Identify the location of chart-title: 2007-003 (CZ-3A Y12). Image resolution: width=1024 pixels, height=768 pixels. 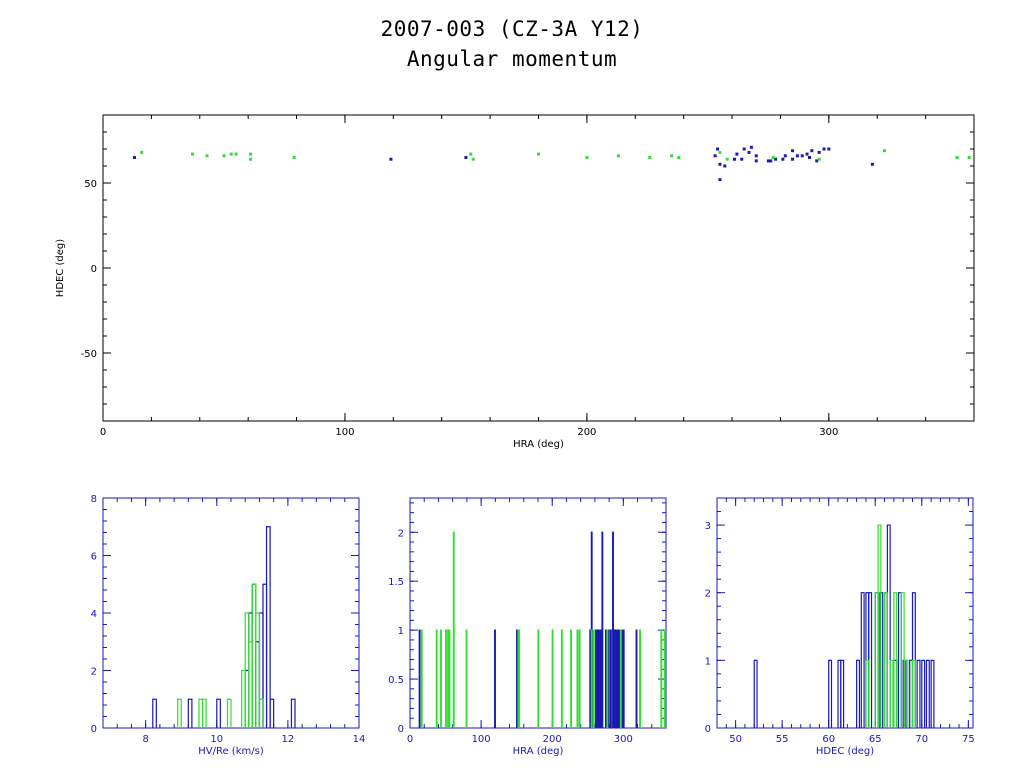
(512, 29).